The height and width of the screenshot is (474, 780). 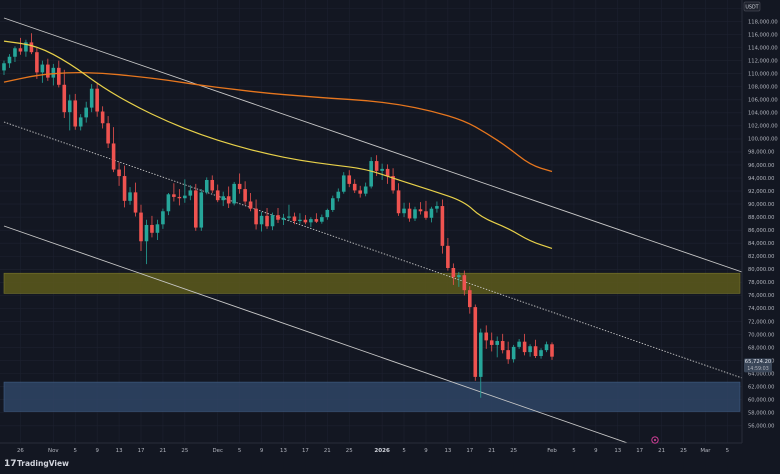 I want to click on tradingview-logo: 17 TradingView, so click(x=36, y=464).